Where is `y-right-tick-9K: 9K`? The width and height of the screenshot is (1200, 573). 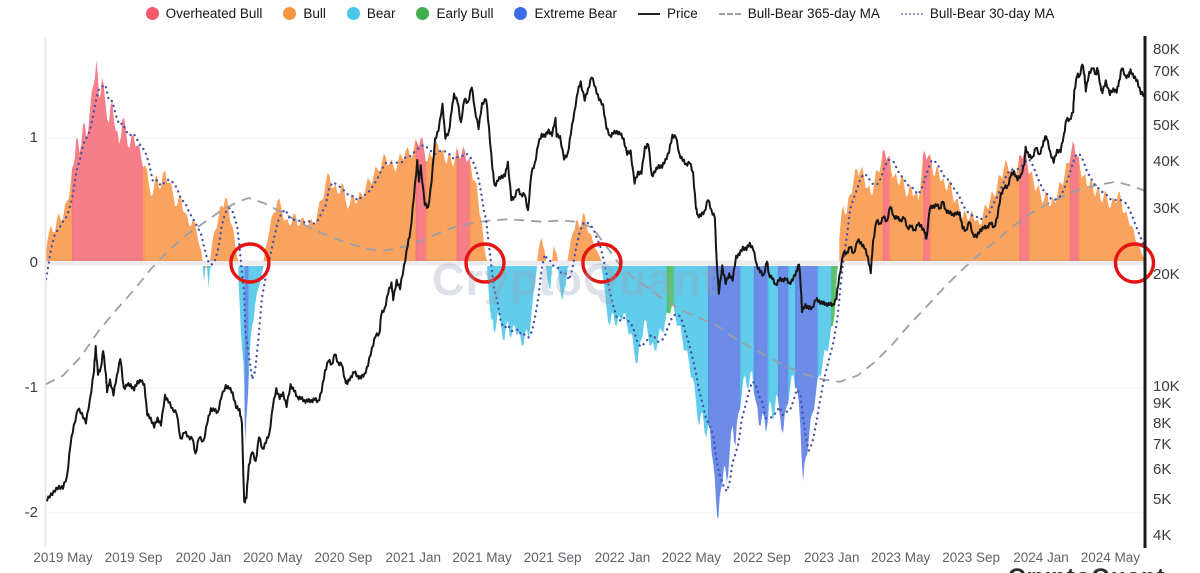
y-right-tick-9K: 9K is located at coordinates (1162, 404).